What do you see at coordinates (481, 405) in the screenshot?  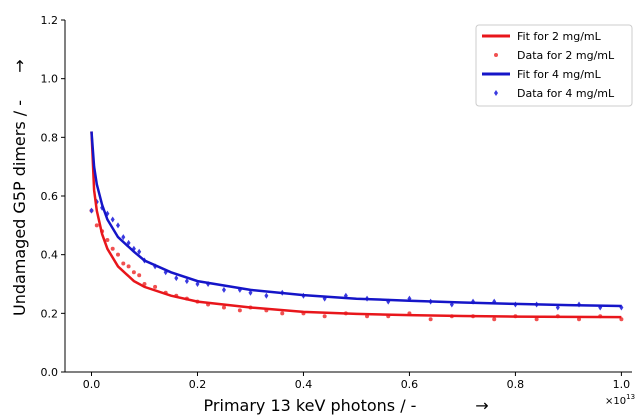 I see `x-axis-arrow: →` at bounding box center [481, 405].